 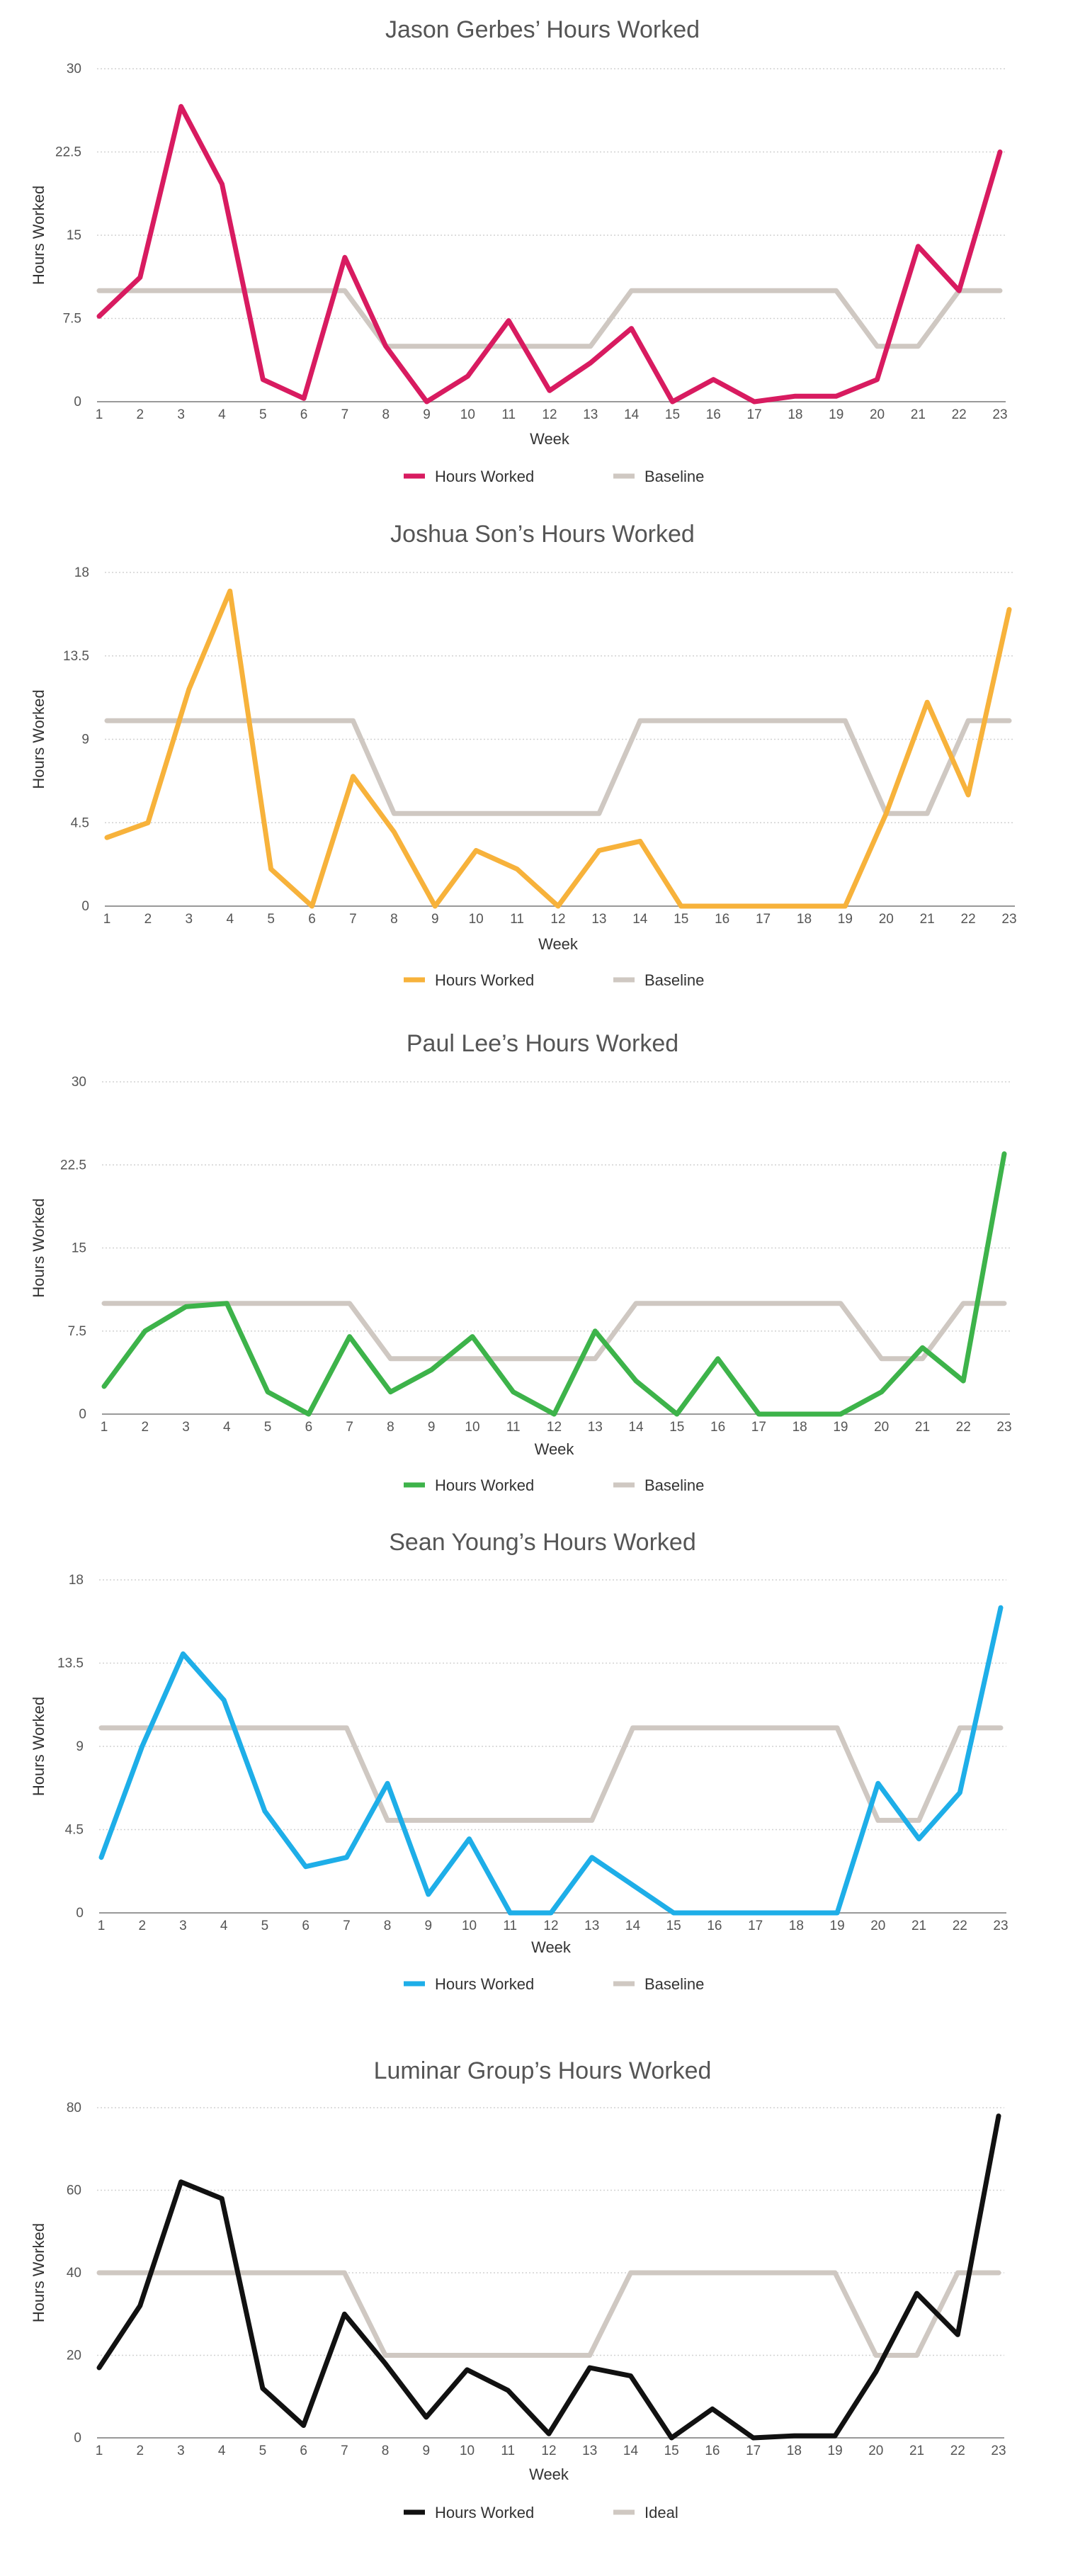 I want to click on x-tick-label: 10, so click(x=467, y=2451).